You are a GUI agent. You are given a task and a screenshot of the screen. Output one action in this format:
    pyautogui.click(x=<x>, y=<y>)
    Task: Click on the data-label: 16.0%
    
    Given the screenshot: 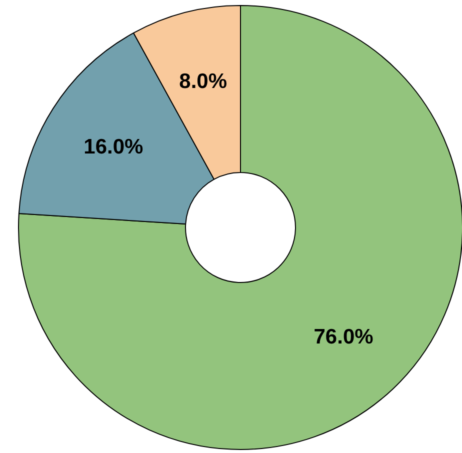 What is the action you would take?
    pyautogui.click(x=114, y=146)
    